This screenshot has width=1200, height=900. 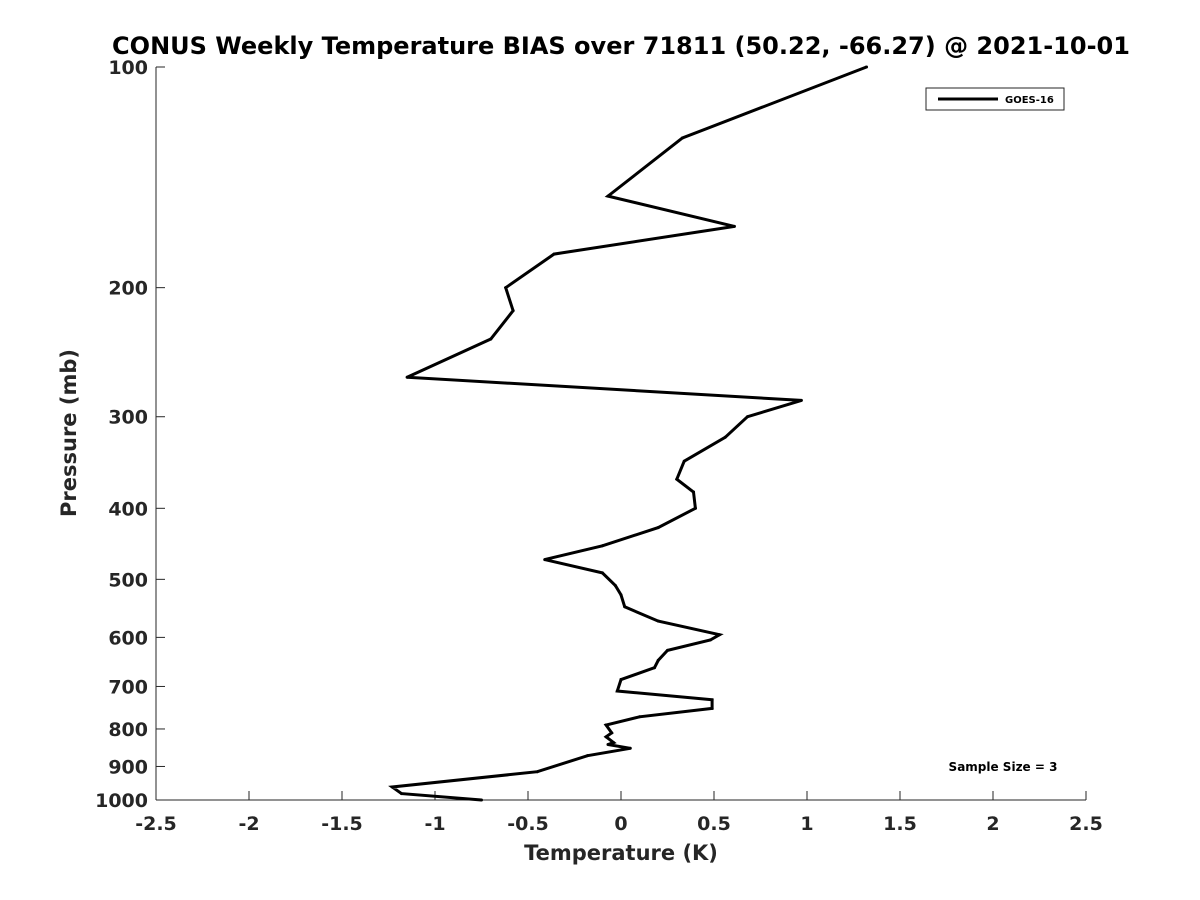 What do you see at coordinates (128, 418) in the screenshot?
I see `y-tick-label: 300` at bounding box center [128, 418].